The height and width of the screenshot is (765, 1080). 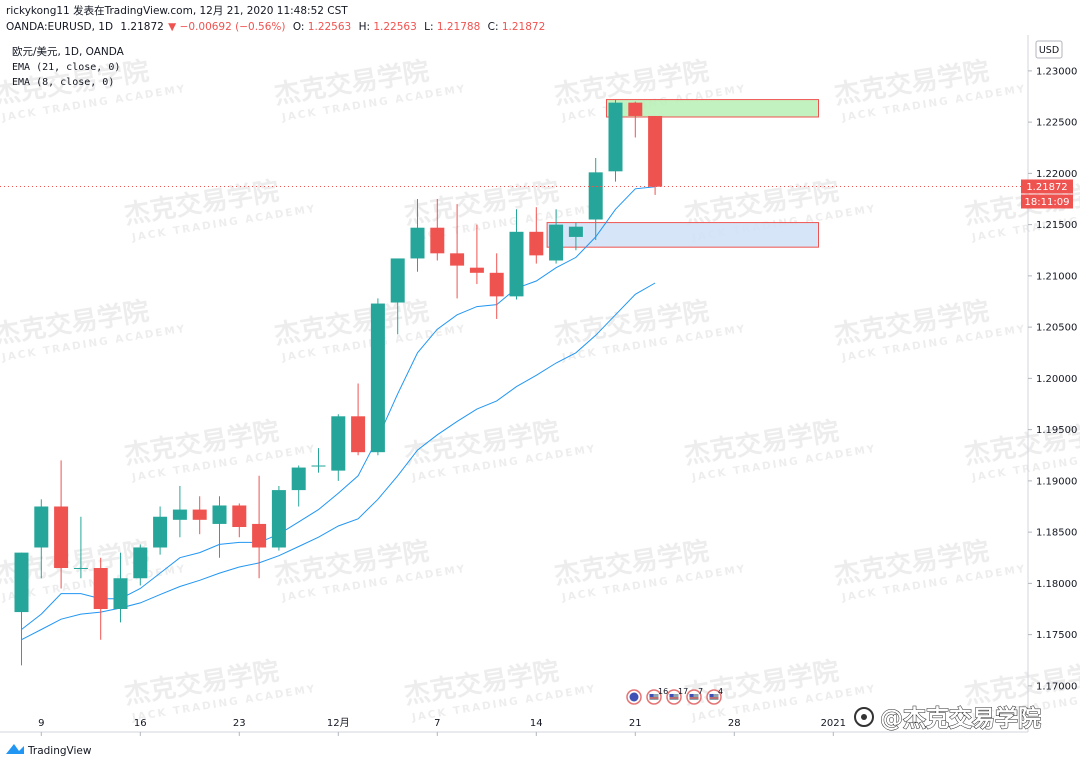 I want to click on last-price-tag: 1.21872 18:11:09, so click(x=1047, y=194).